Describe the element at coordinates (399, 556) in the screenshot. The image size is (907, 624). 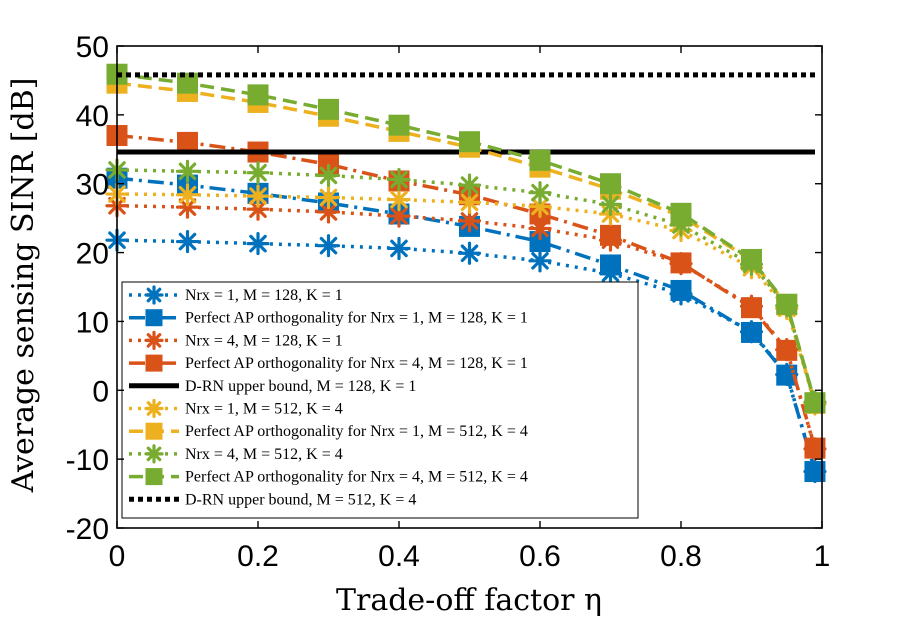
I see `x-tick-label: 0.4` at that location.